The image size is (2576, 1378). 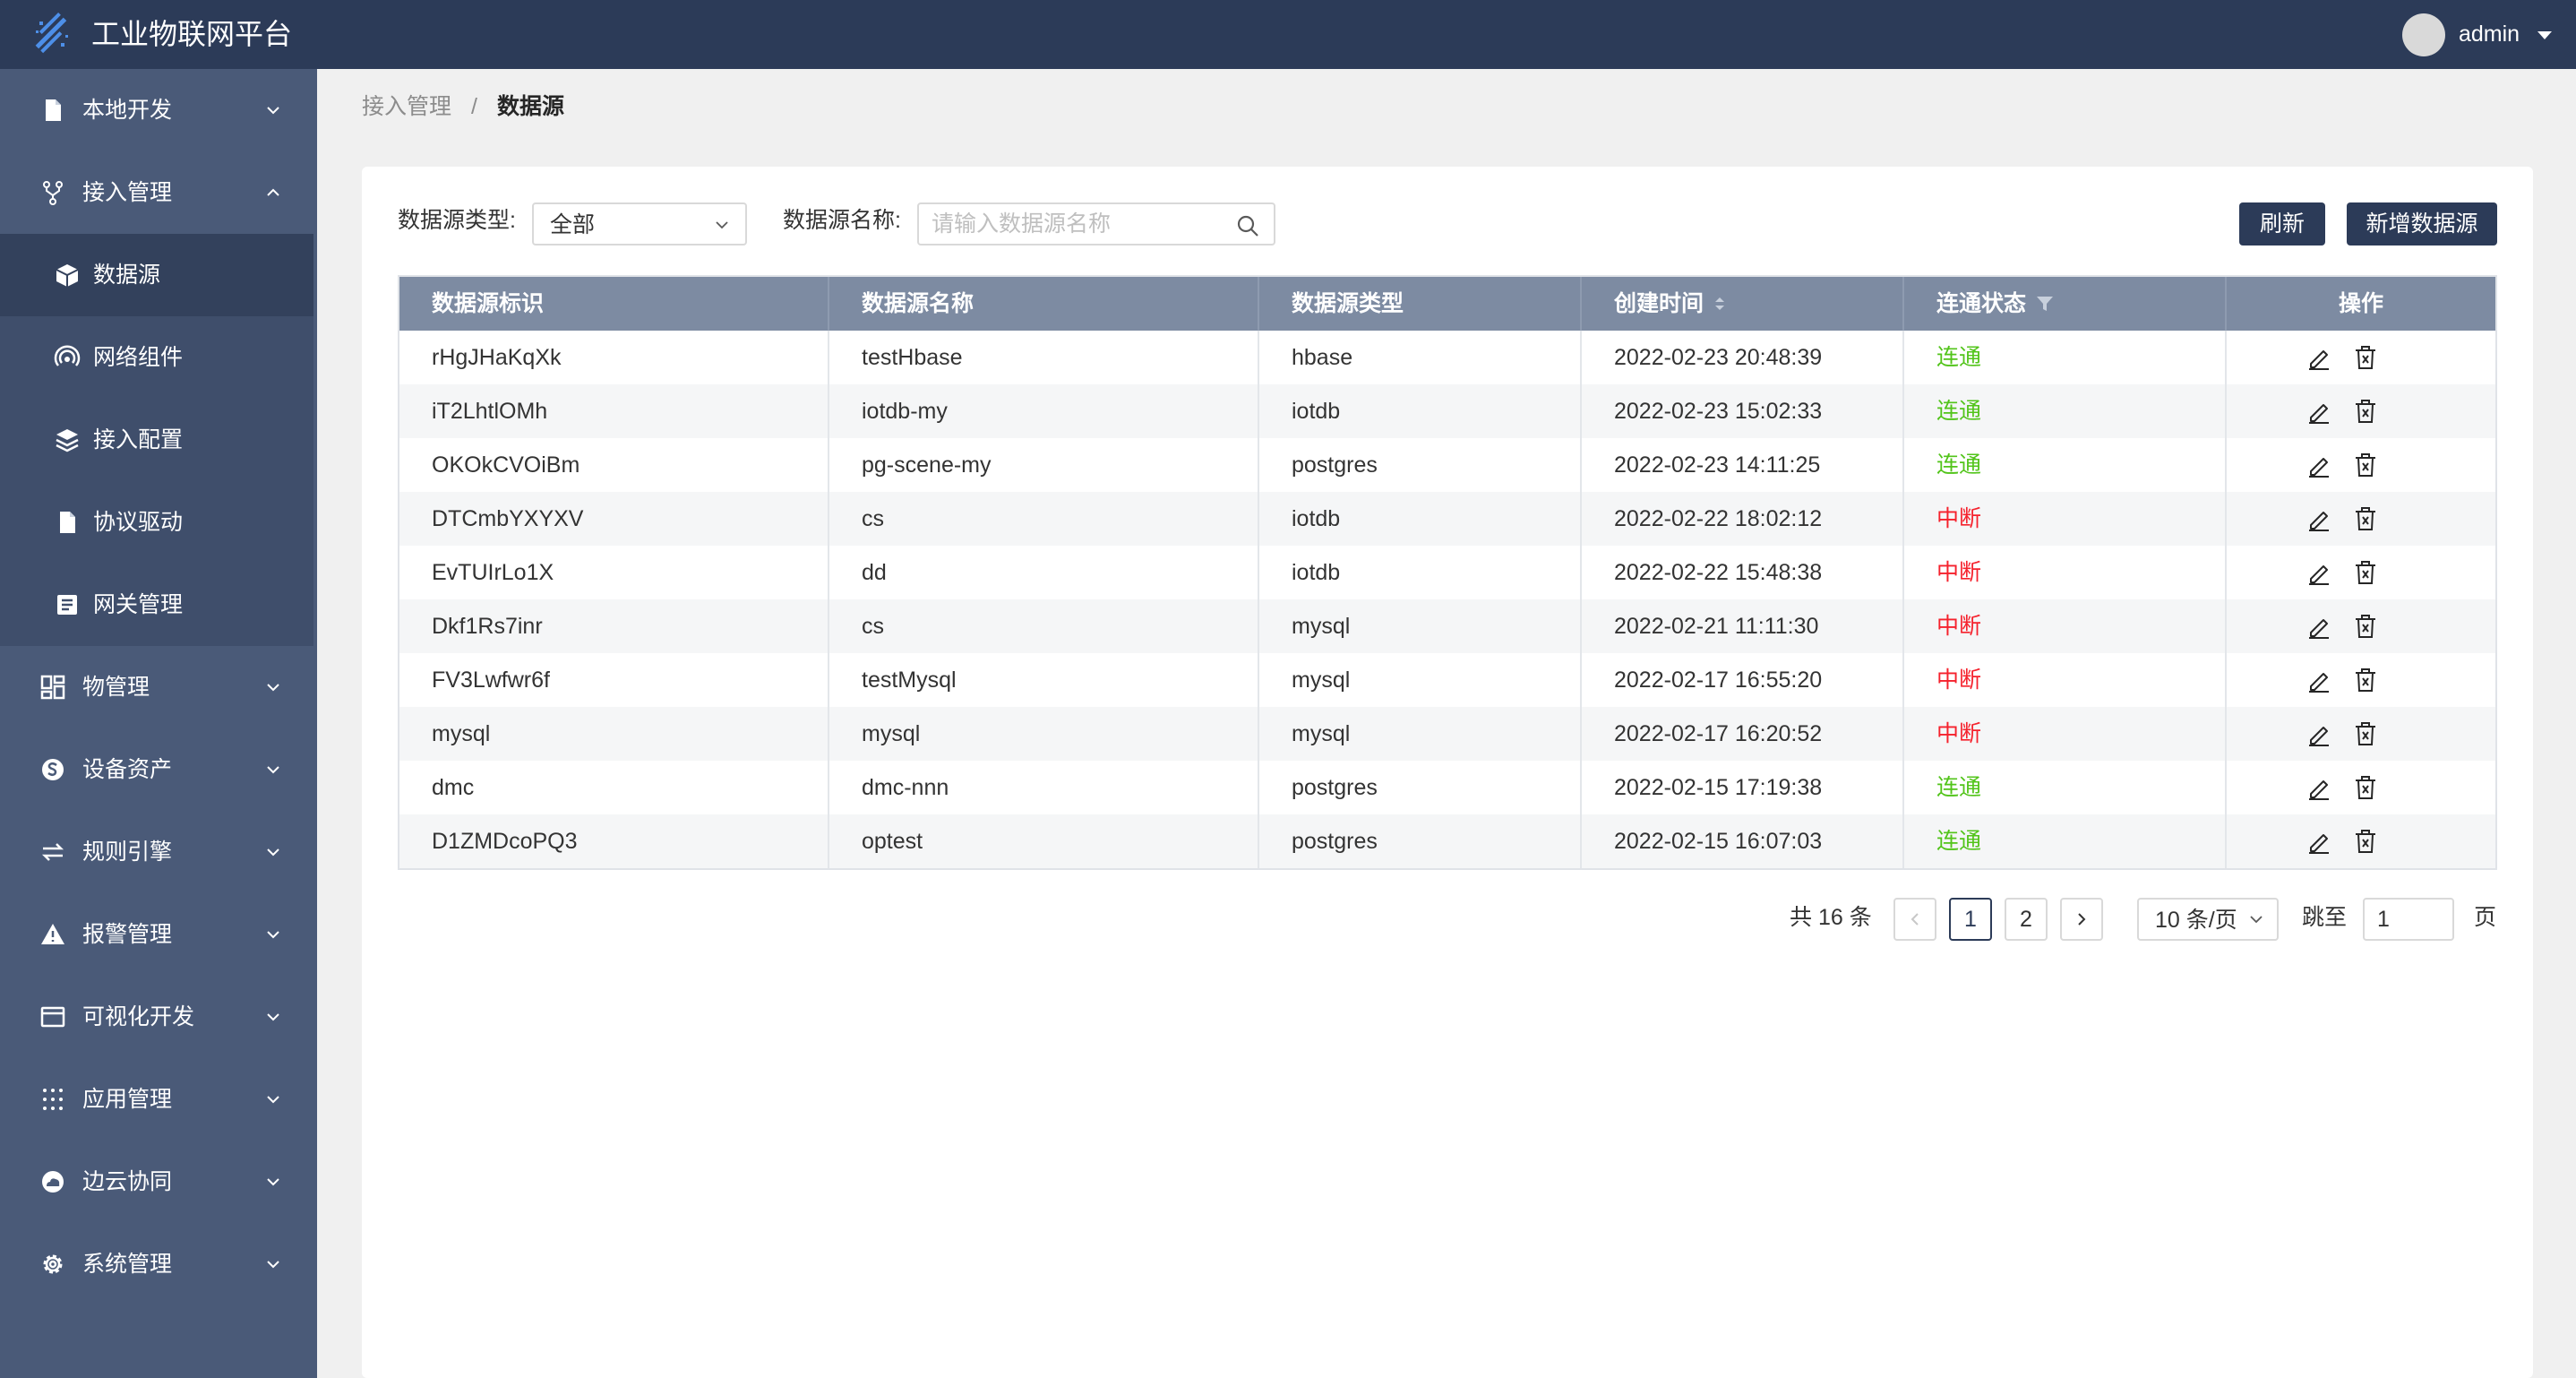 I want to click on type-select-value: 全部, so click(x=573, y=224).